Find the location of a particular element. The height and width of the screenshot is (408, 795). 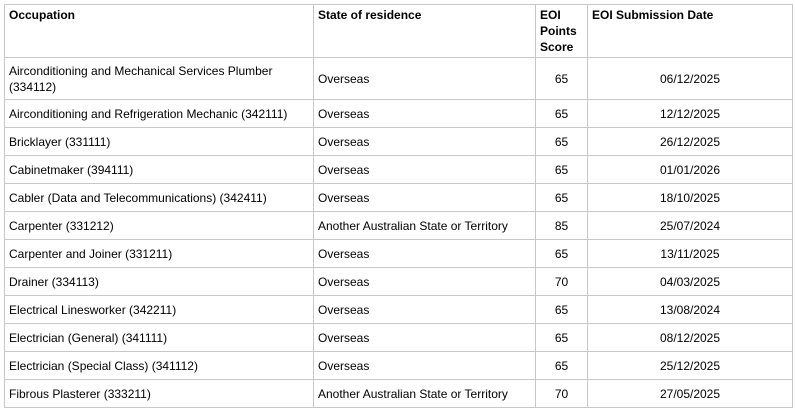

eoi-submission-date-cell: 25/07/2024 is located at coordinates (690, 225).